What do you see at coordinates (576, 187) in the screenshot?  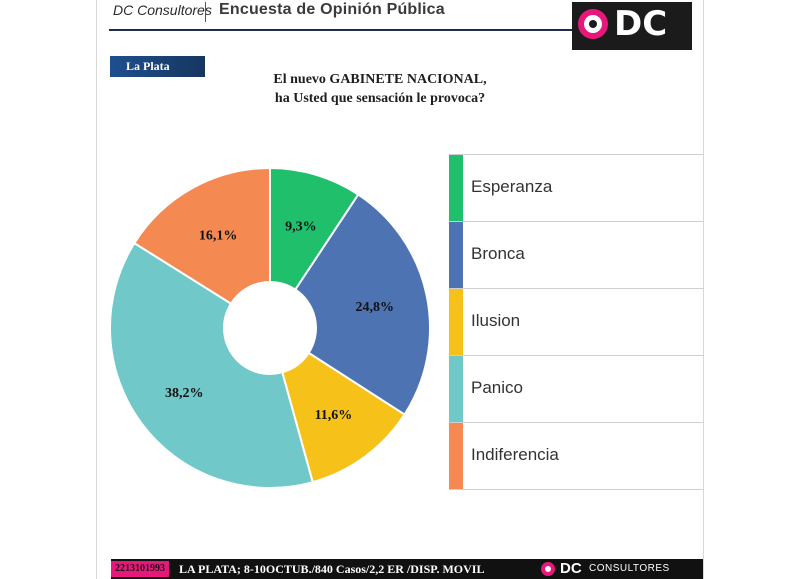 I see `legend-item-esperanza: Esperanza` at bounding box center [576, 187].